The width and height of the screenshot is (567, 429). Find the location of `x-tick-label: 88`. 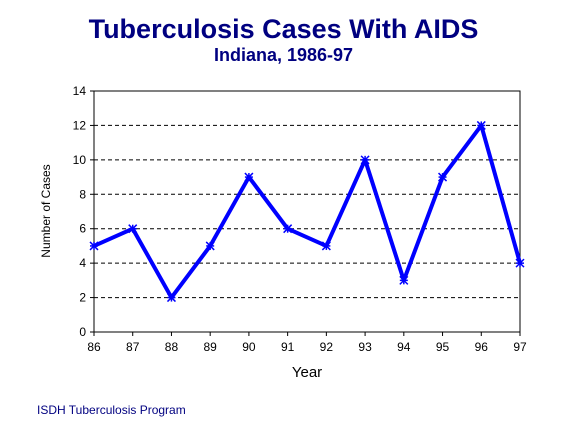

x-tick-label: 88 is located at coordinates (172, 347).